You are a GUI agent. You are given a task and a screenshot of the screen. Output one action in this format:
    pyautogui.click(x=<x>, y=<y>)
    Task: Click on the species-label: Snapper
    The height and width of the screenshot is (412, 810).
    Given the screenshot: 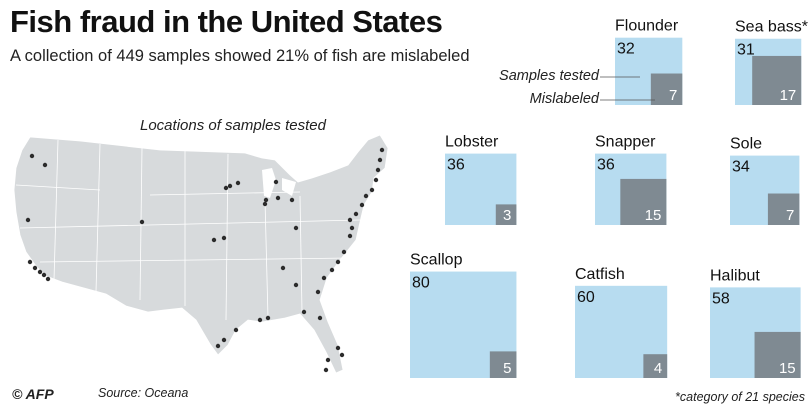 What is the action you would take?
    pyautogui.click(x=625, y=142)
    